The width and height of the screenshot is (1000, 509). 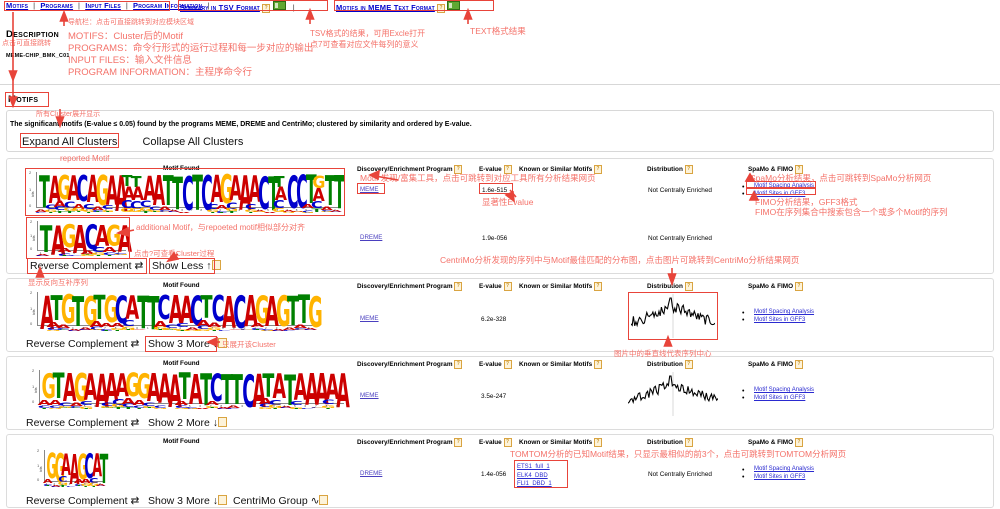 What do you see at coordinates (80, 240) in the screenshot?
I see `motif-logo-secondary: 0 1 2 bits T A C 1 A 2 G A C T 3 A C 4 C A G T 5 A C G T 6 G A C T 7 A C G 8` at bounding box center [80, 240].